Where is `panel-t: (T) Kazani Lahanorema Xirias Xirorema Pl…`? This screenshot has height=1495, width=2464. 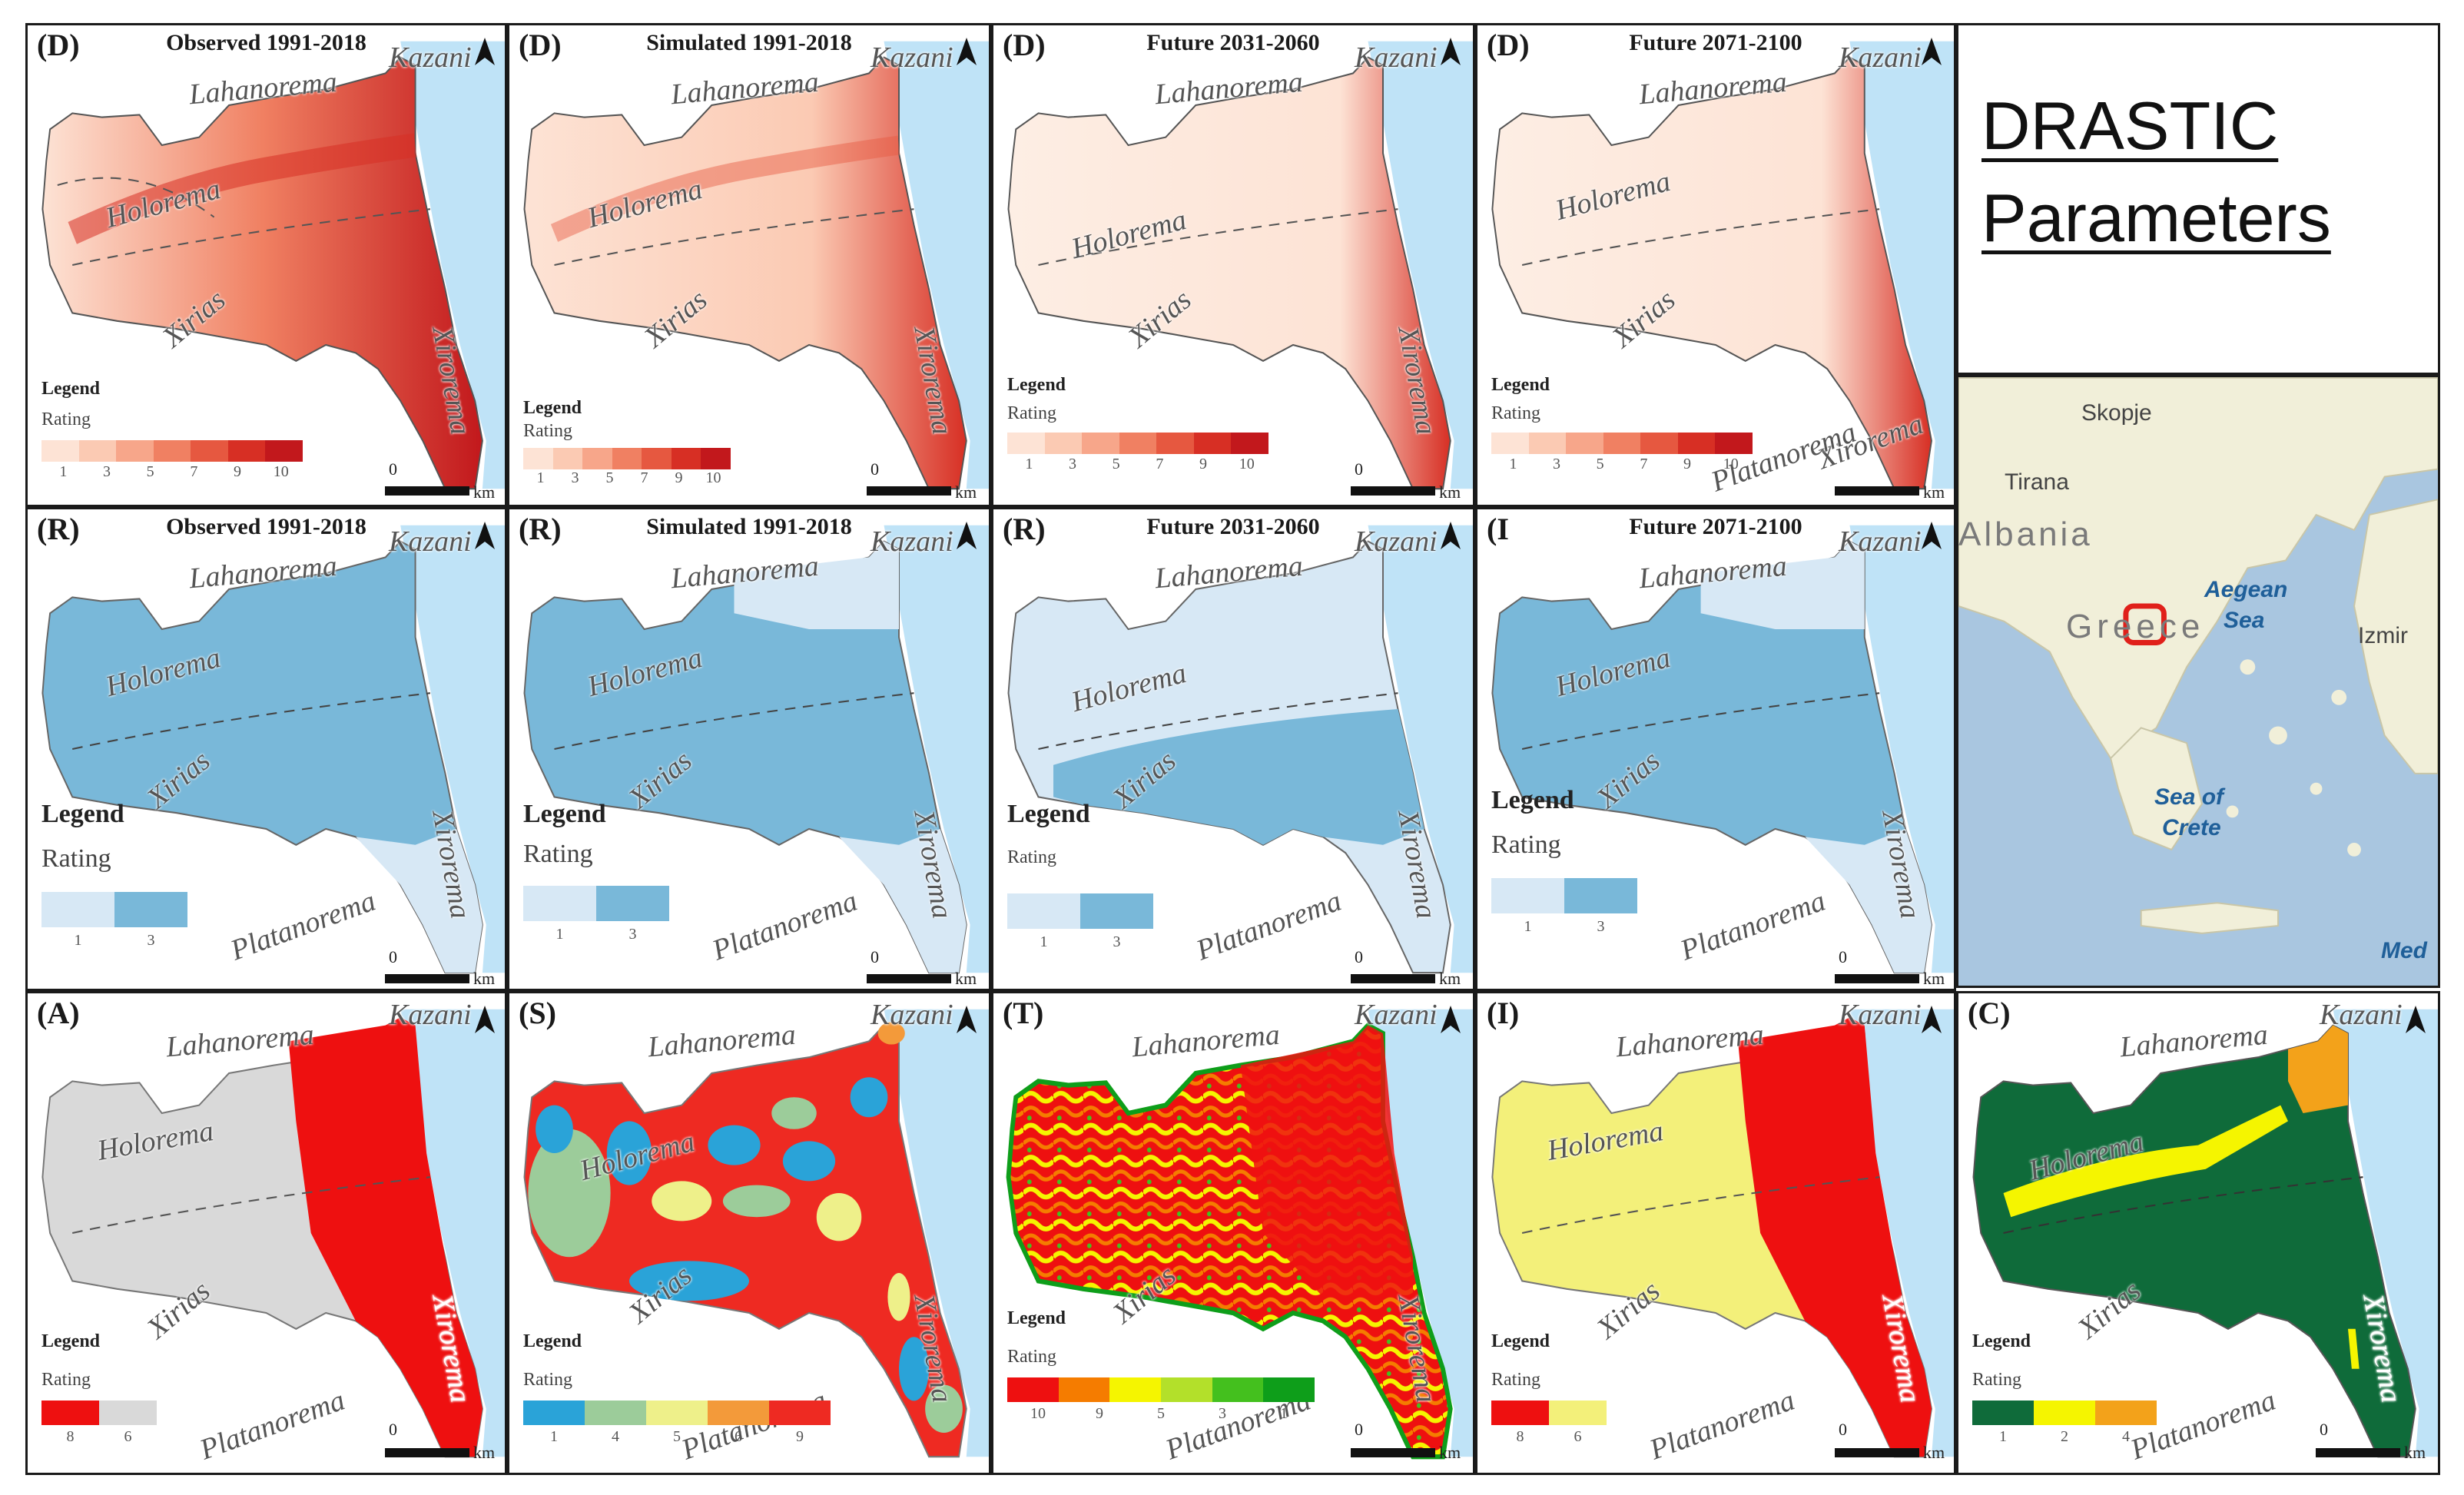 panel-t: (T) Kazani Lahanorema Xirias Xirorema Pl… is located at coordinates (1233, 1233).